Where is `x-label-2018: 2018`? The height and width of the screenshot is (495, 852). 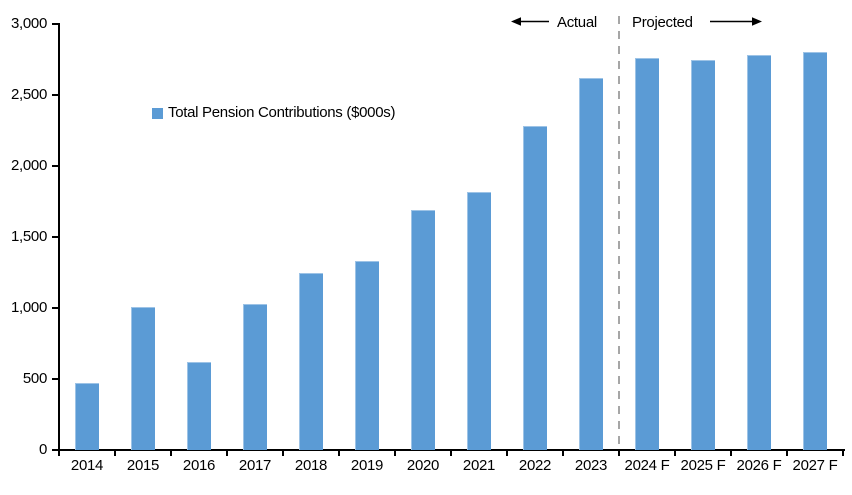 x-label-2018: 2018 is located at coordinates (311, 465).